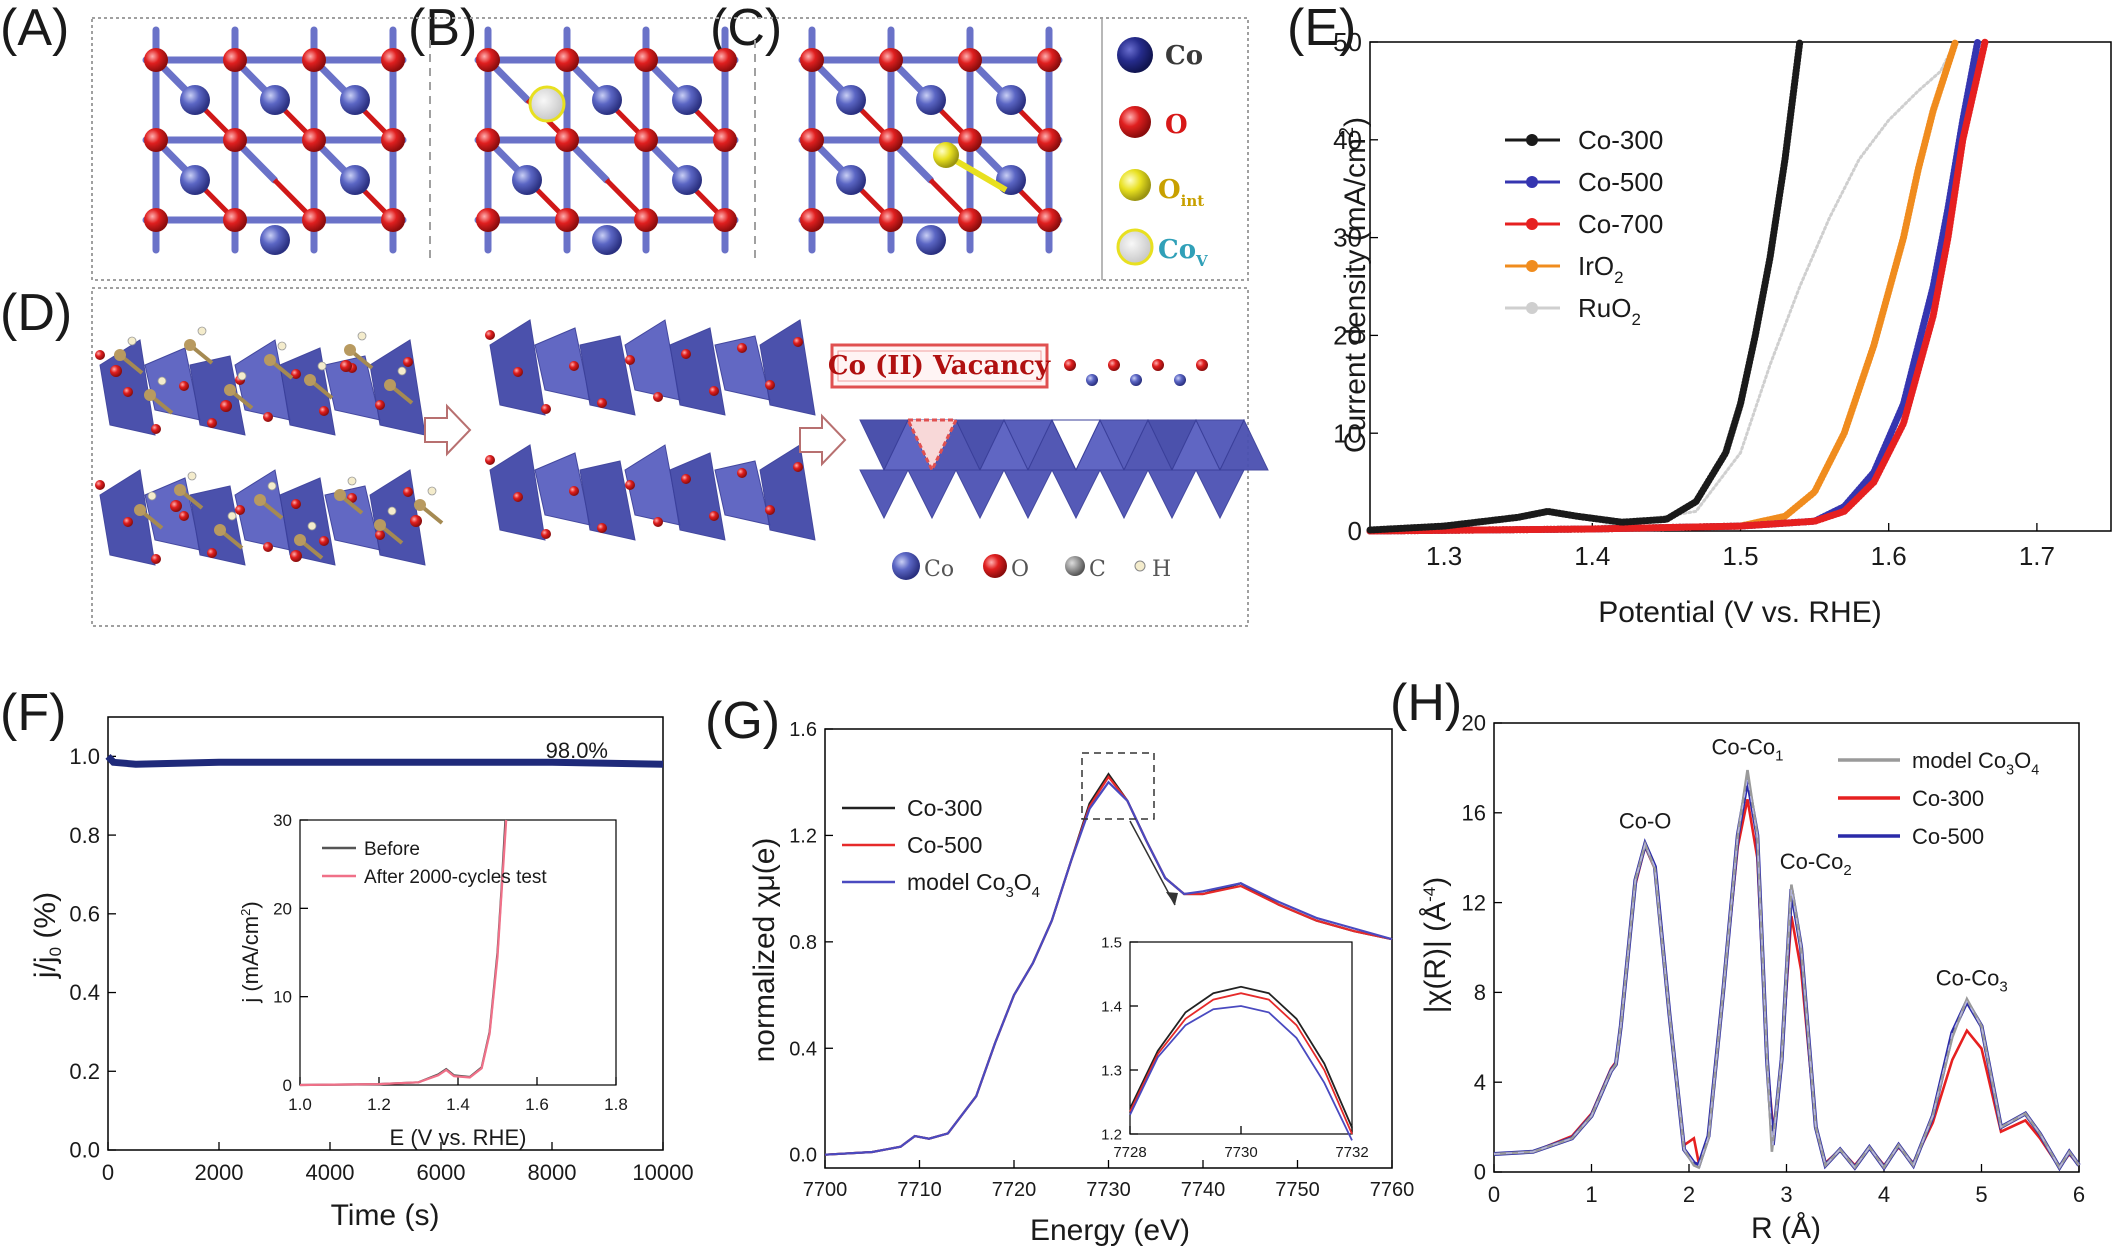 The image size is (2118, 1252). What do you see at coordinates (1426, 703) in the screenshot?
I see `panel-label-h: (H)` at bounding box center [1426, 703].